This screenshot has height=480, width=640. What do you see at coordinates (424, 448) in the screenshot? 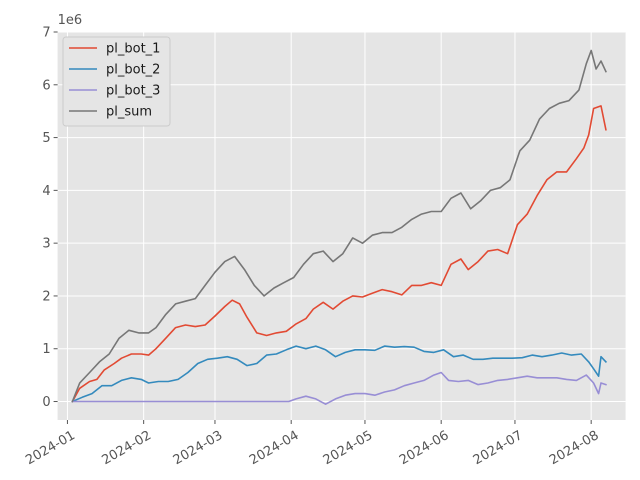
I see `x-tick-label: 2024-06` at bounding box center [424, 448].